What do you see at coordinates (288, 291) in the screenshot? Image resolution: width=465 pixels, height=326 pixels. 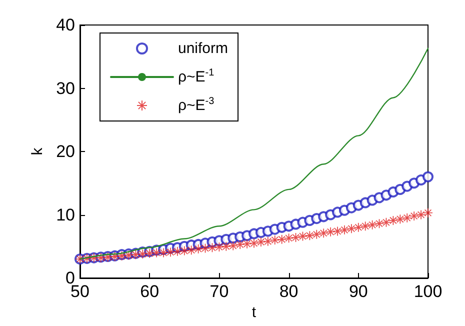 I see `x-tick-label: 80` at bounding box center [288, 291].